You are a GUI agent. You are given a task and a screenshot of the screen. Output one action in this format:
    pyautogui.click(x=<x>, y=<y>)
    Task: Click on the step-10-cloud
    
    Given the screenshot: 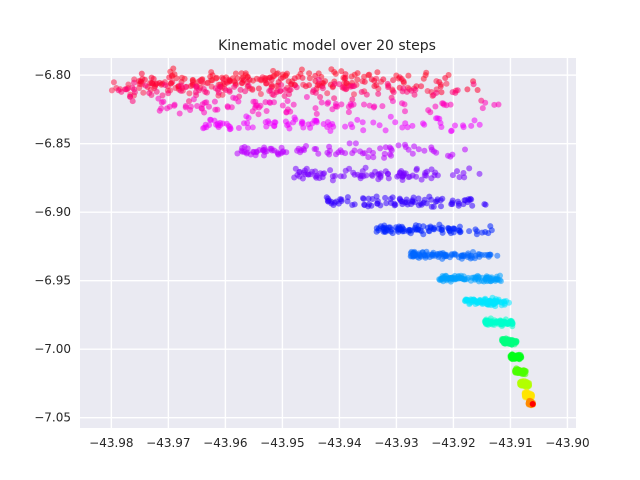 What is the action you would take?
    pyautogui.click(x=454, y=255)
    